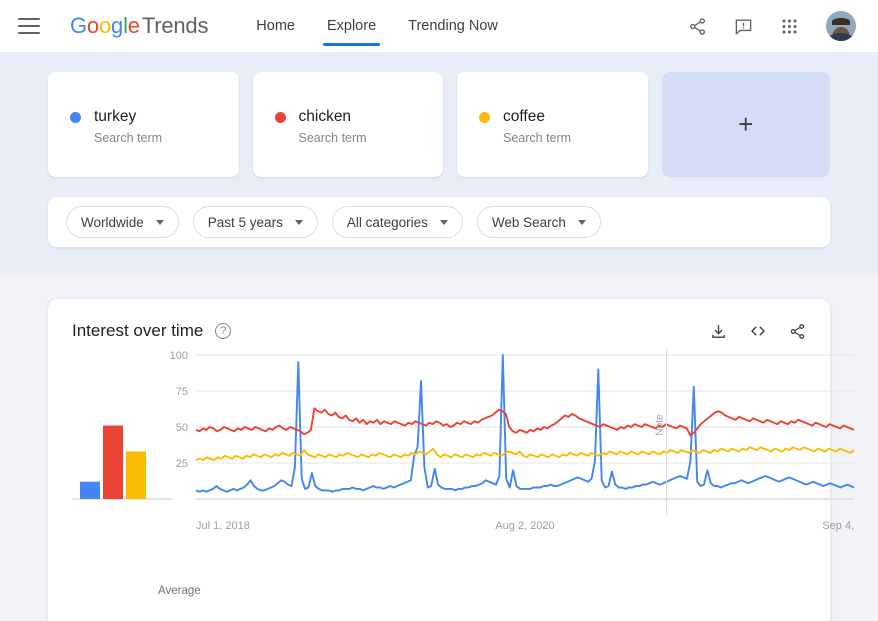 The width and height of the screenshot is (878, 621). What do you see at coordinates (439, 331) in the screenshot?
I see `chart-card-header: Interest over time ?` at bounding box center [439, 331].